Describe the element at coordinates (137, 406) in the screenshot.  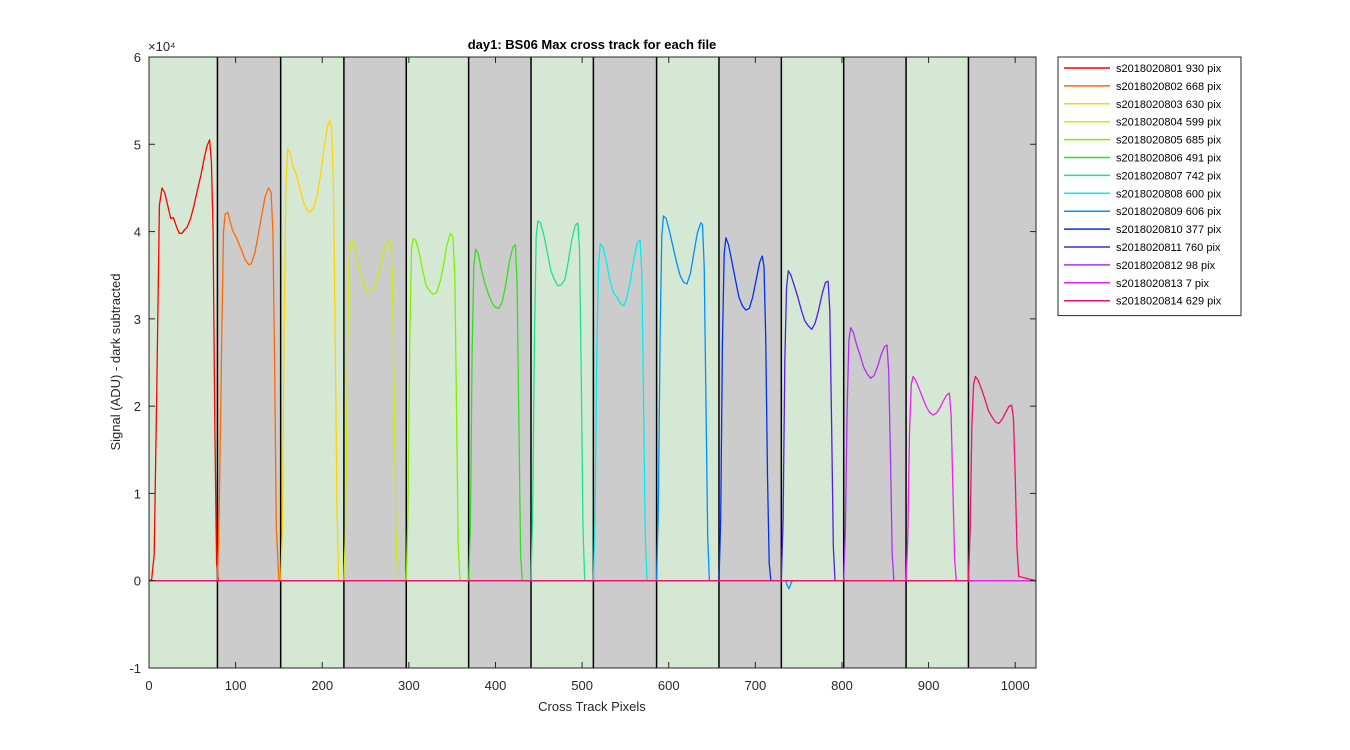
I see `y-tick-label: 2` at that location.